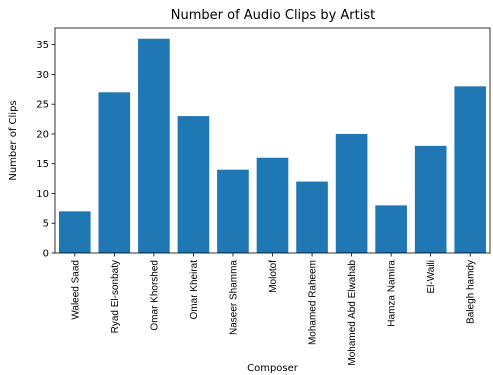 The image size is (493, 375). Describe the element at coordinates (42, 105) in the screenshot. I see `y-tick-label: 25` at that location.